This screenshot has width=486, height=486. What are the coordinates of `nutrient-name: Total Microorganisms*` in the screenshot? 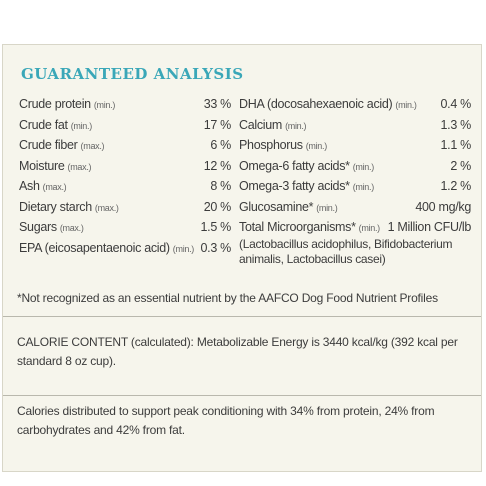 It's located at (297, 227).